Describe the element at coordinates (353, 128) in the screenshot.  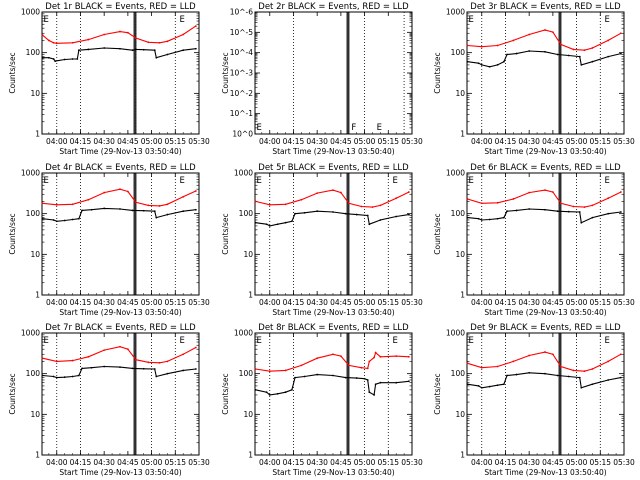
I see `event-marker-label: F` at that location.